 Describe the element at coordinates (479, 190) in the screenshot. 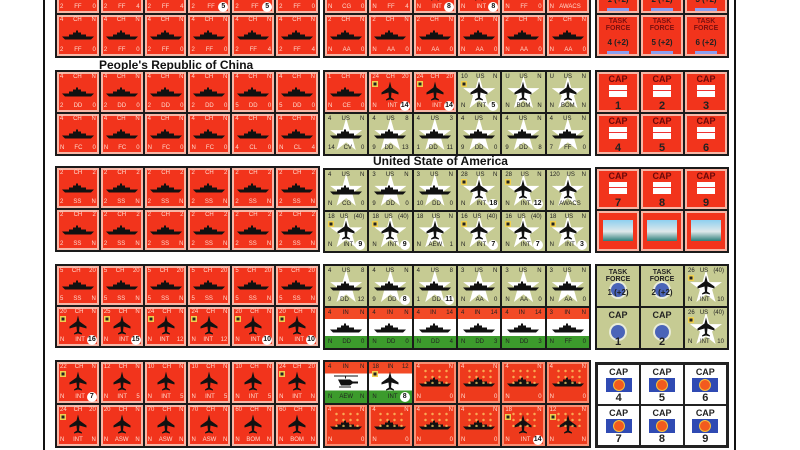

I see `us-aircraft-counter: 28 US N N INT 18` at that location.